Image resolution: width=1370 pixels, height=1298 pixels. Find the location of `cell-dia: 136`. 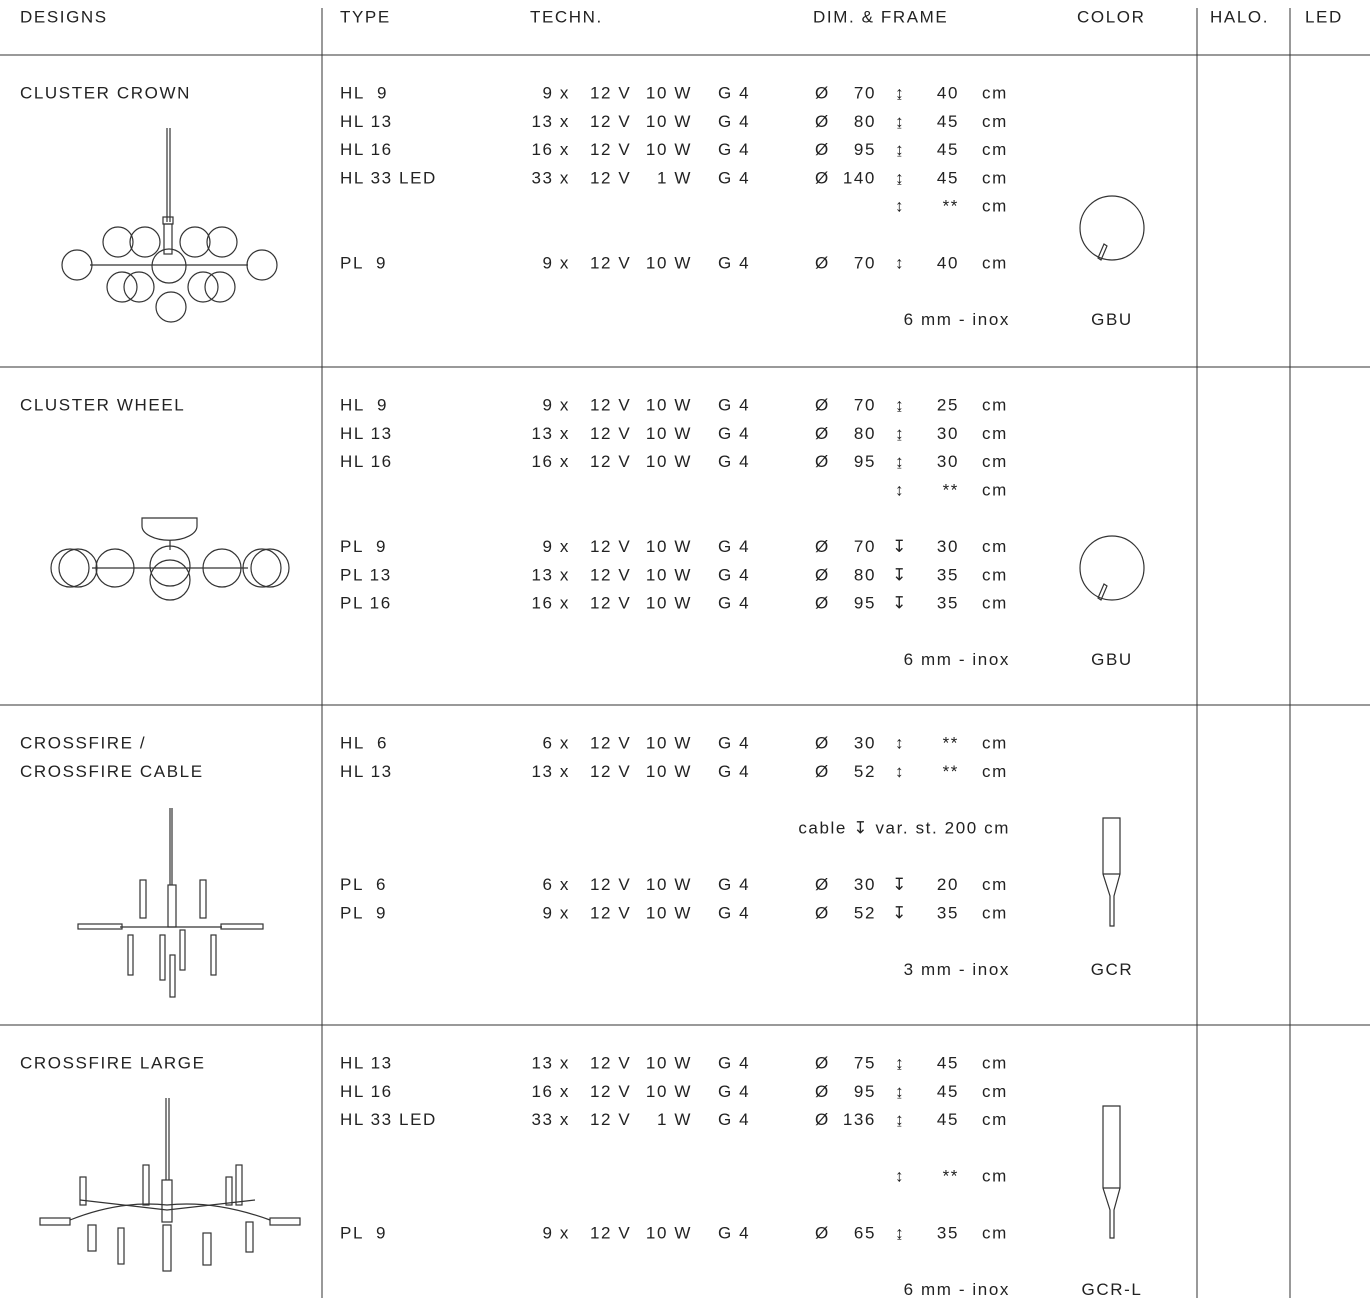

cell-dia: 136 is located at coordinates (859, 1119).